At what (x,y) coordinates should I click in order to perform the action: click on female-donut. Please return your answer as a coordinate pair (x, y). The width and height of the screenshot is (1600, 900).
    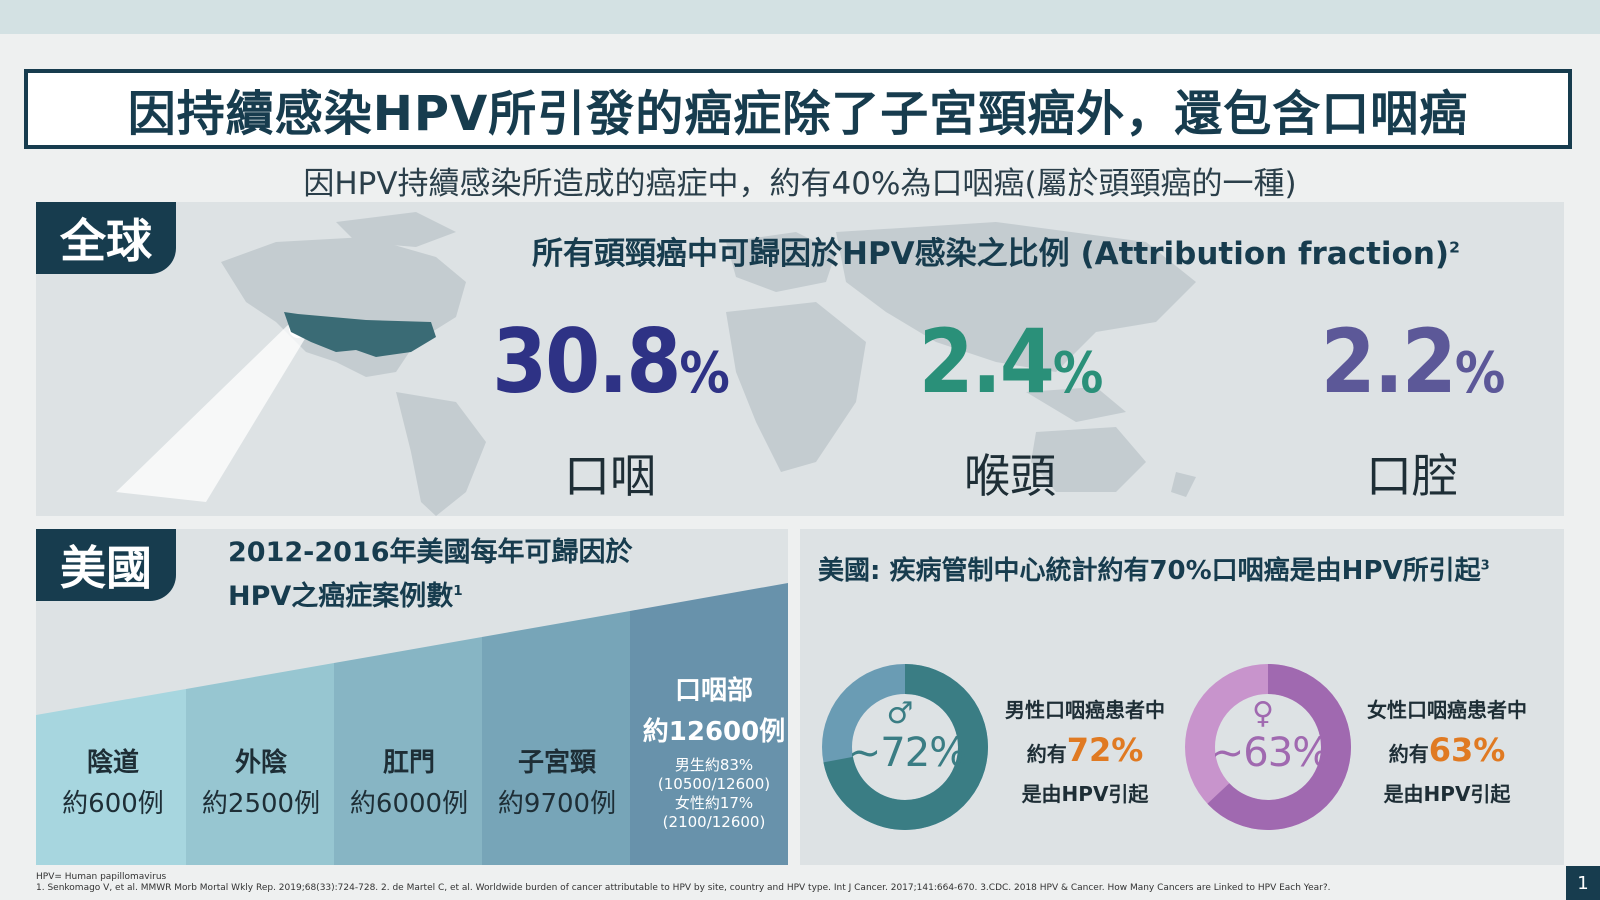
    Looking at the image, I should click on (1268, 747).